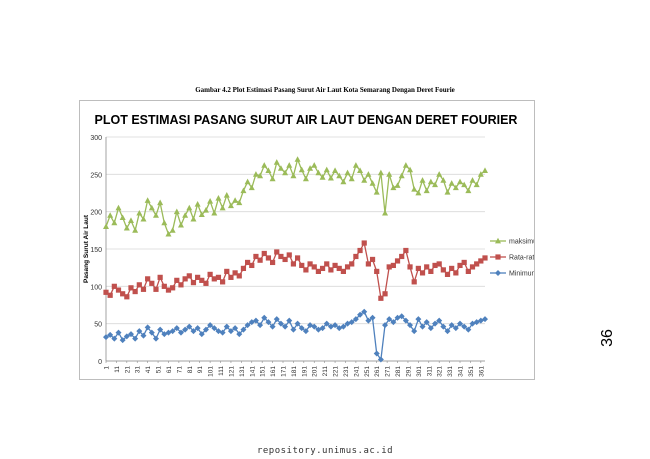  I want to click on x-tick-label: 261, so click(377, 371).